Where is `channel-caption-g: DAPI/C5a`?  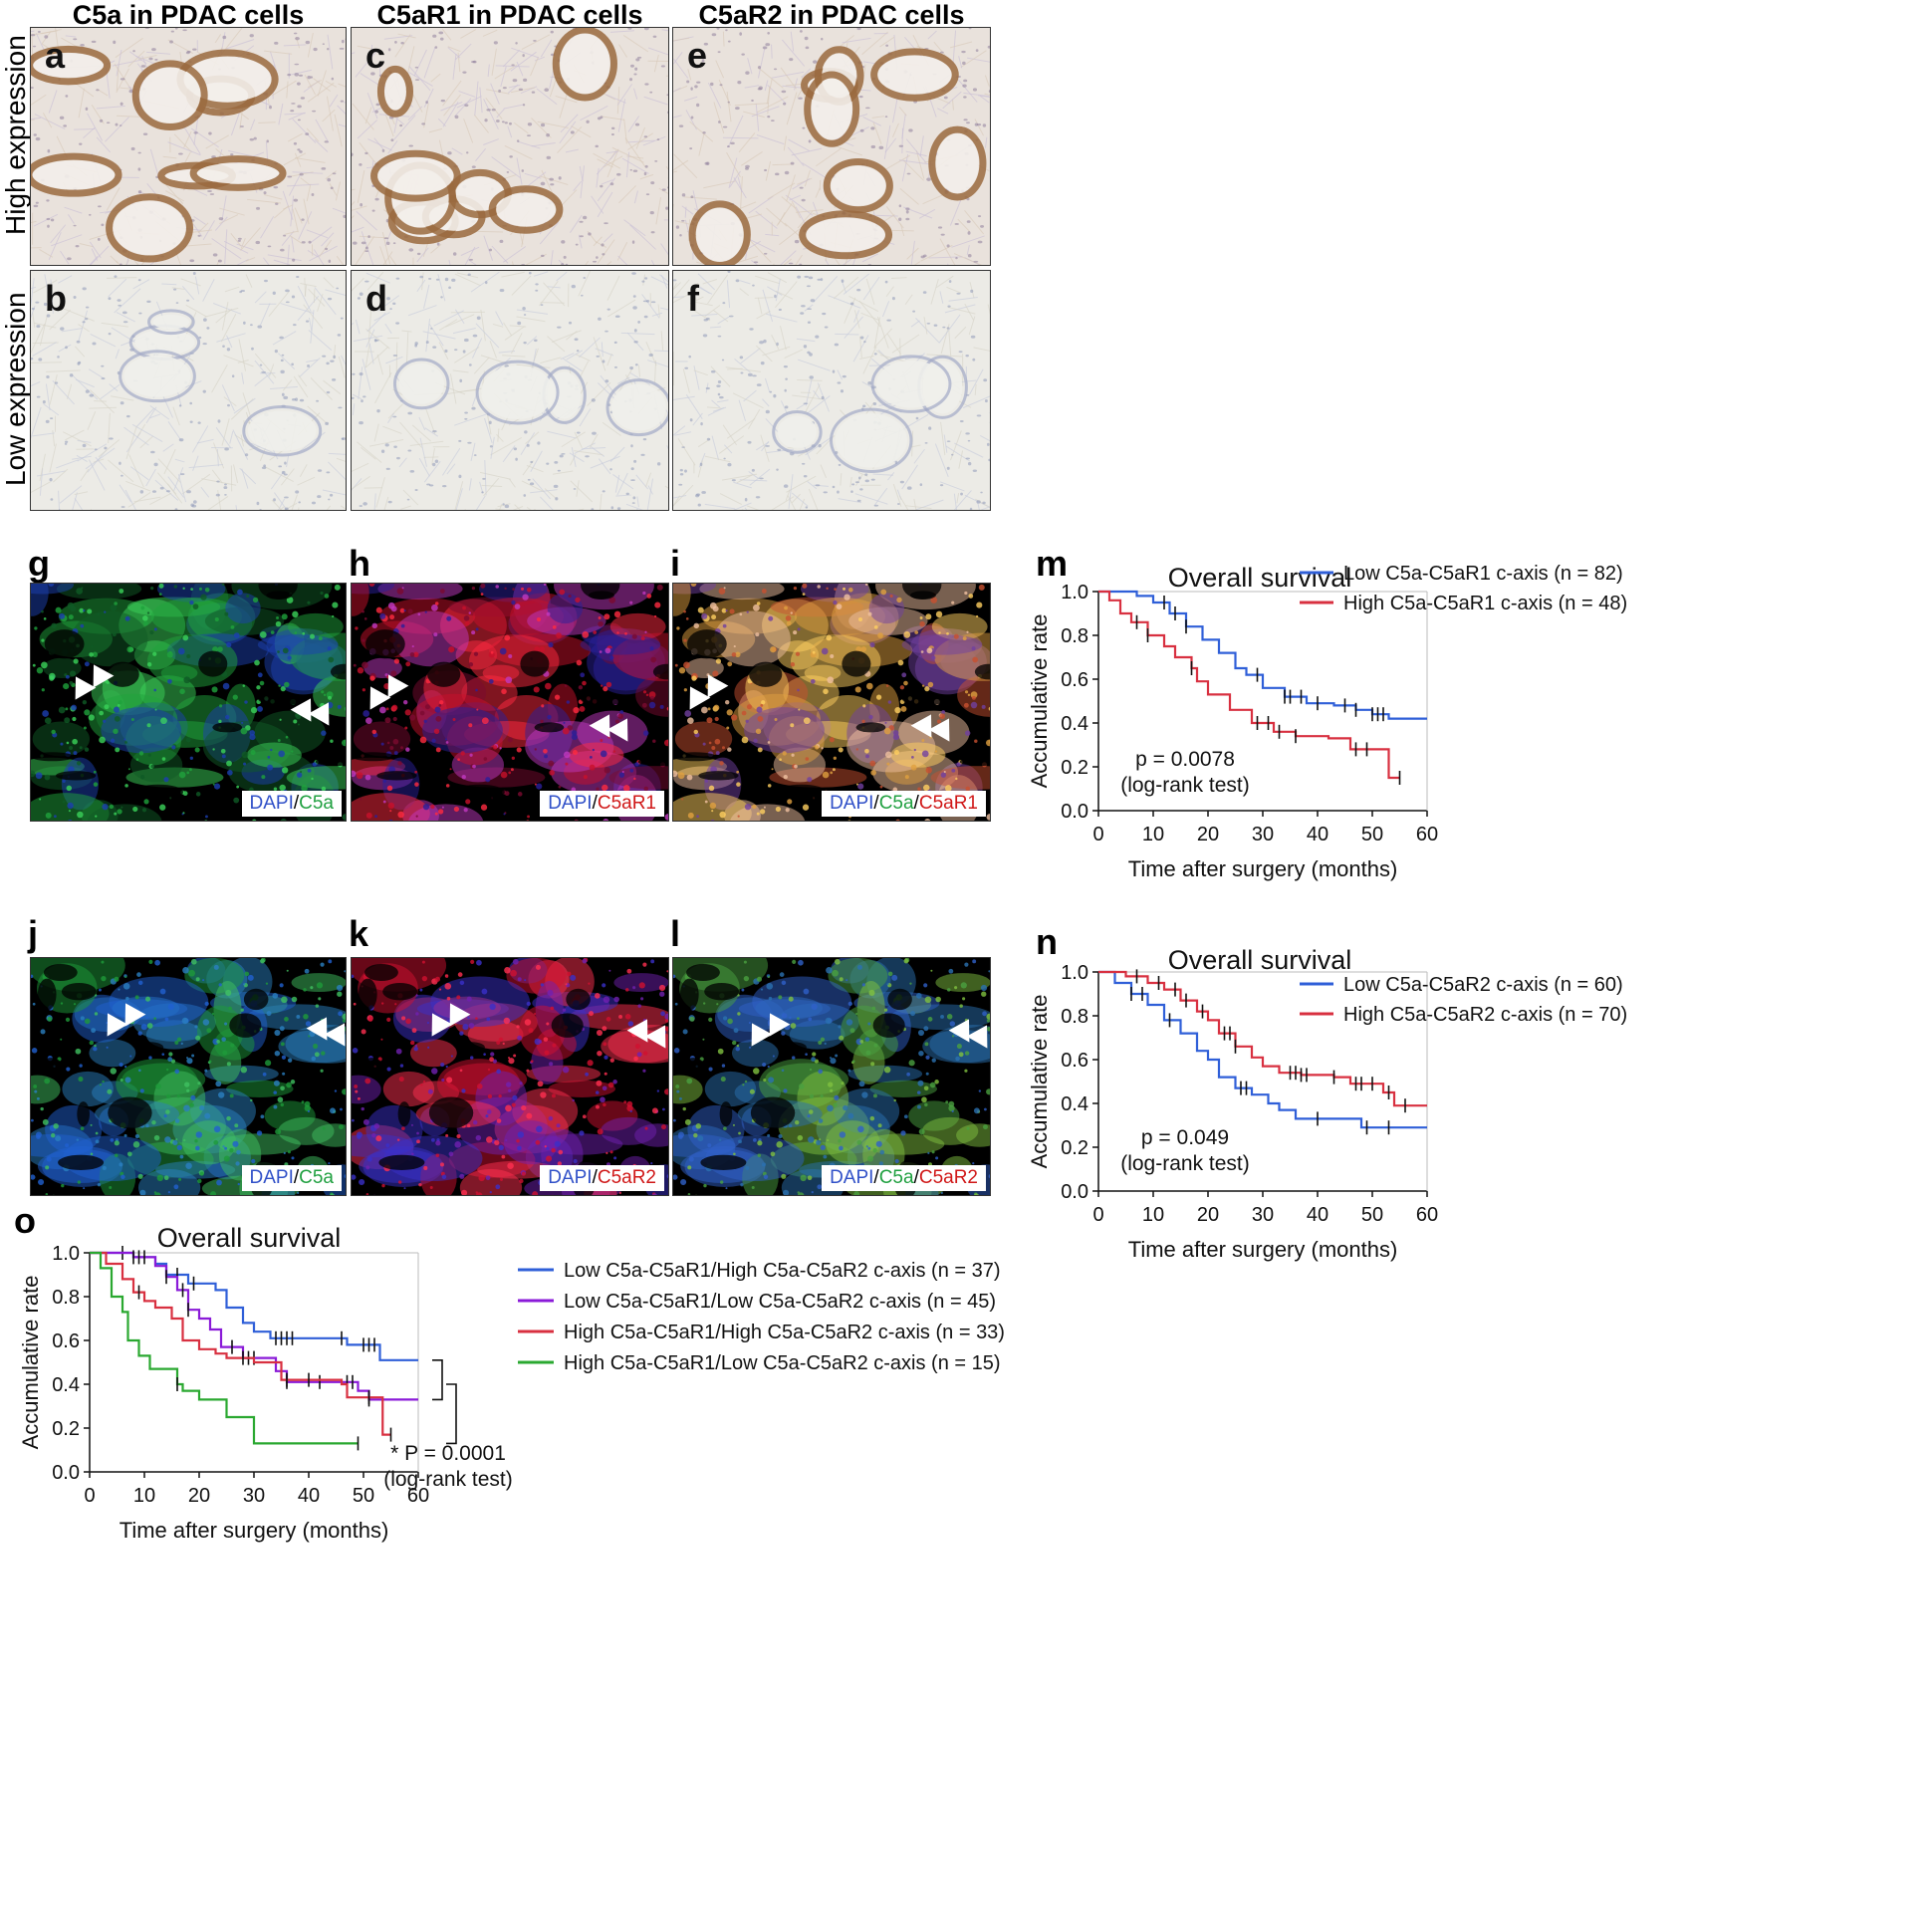 channel-caption-g: DAPI/C5a is located at coordinates (292, 804).